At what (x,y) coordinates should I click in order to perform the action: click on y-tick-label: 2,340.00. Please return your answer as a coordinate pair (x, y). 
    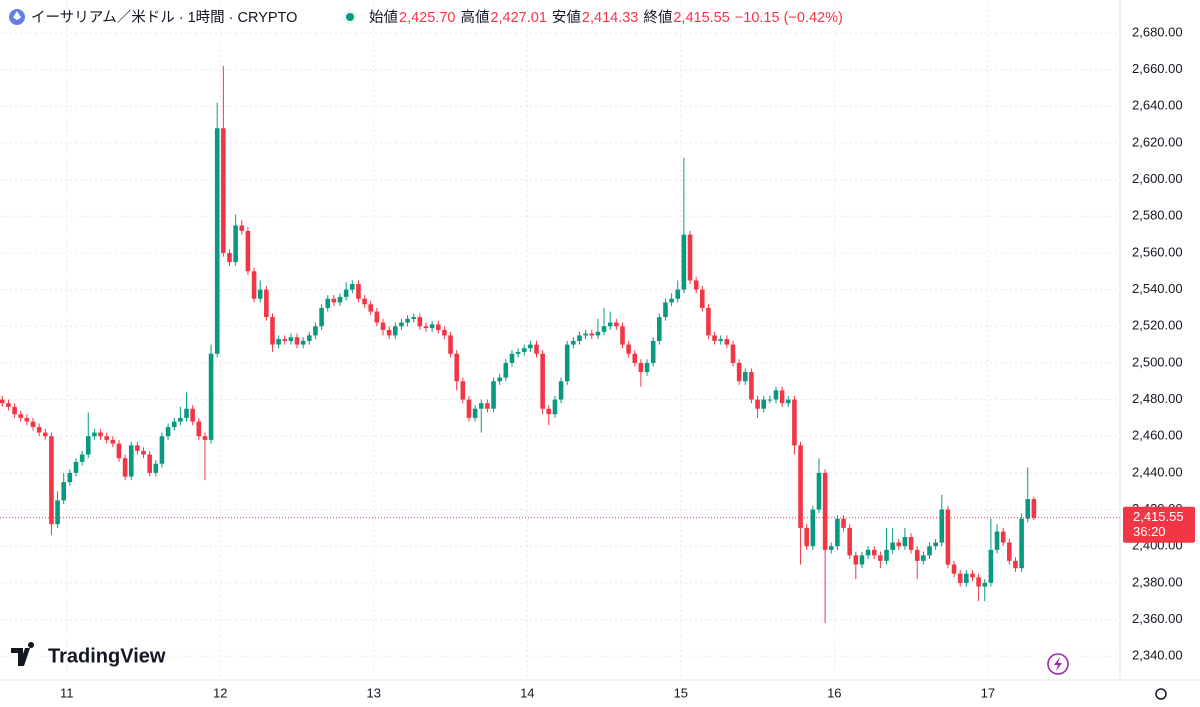
    Looking at the image, I should click on (1157, 655).